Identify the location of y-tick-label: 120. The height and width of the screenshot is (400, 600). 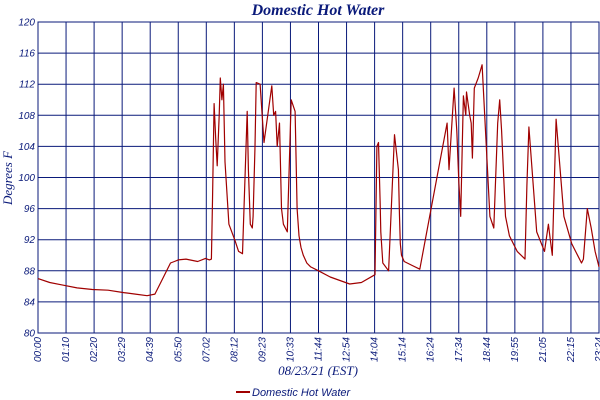
(26, 23).